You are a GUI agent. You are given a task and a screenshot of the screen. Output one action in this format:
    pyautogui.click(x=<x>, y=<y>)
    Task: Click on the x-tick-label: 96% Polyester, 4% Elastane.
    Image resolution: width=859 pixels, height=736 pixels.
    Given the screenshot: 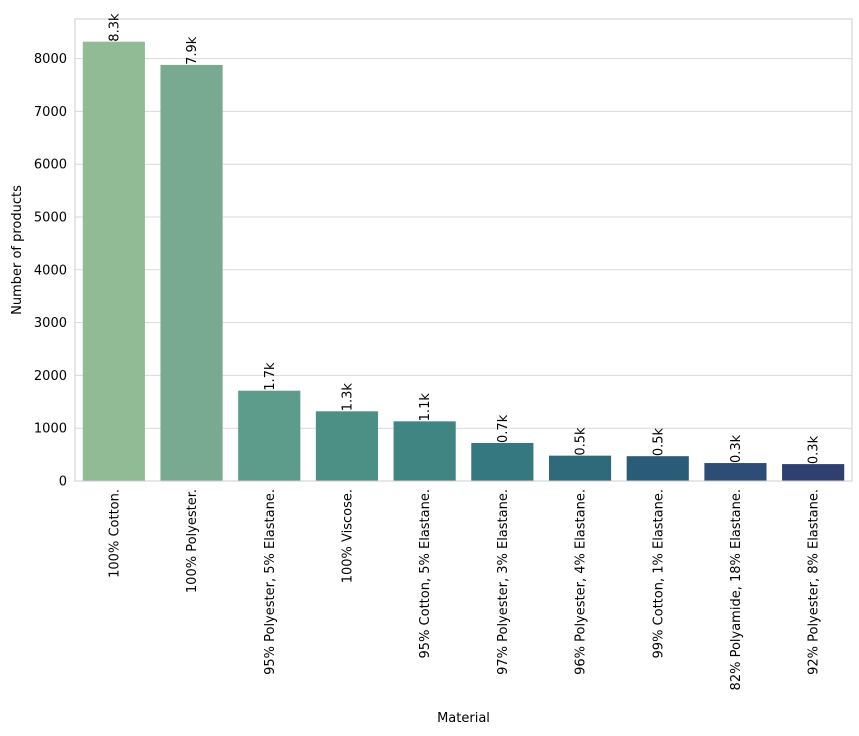 What is the action you would take?
    pyautogui.click(x=581, y=582)
    